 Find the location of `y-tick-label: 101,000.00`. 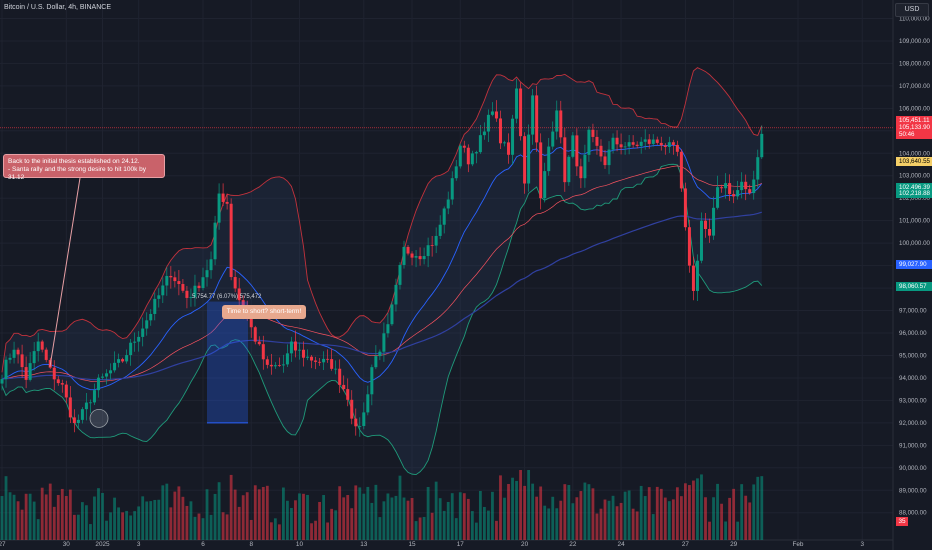

y-tick-label: 101,000.00 is located at coordinates (915, 221).